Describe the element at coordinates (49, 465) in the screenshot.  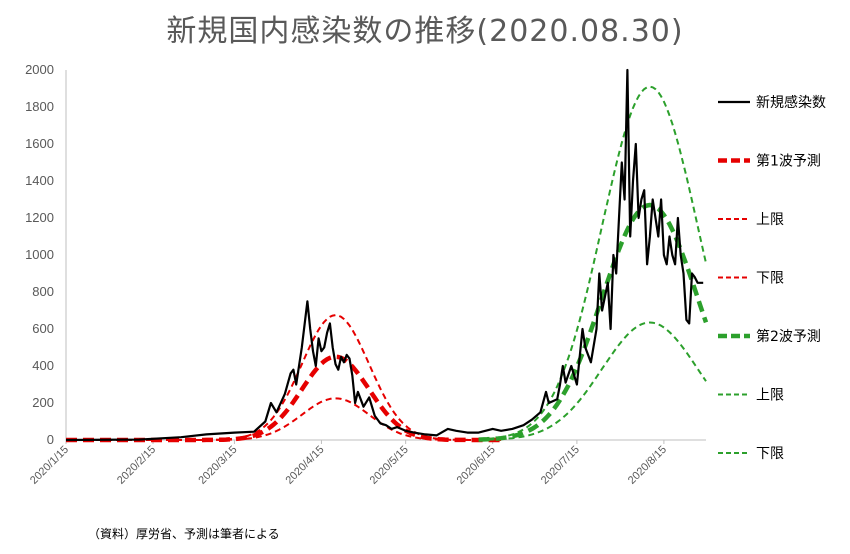
I see `x-tick-label: 2020/1/15` at that location.